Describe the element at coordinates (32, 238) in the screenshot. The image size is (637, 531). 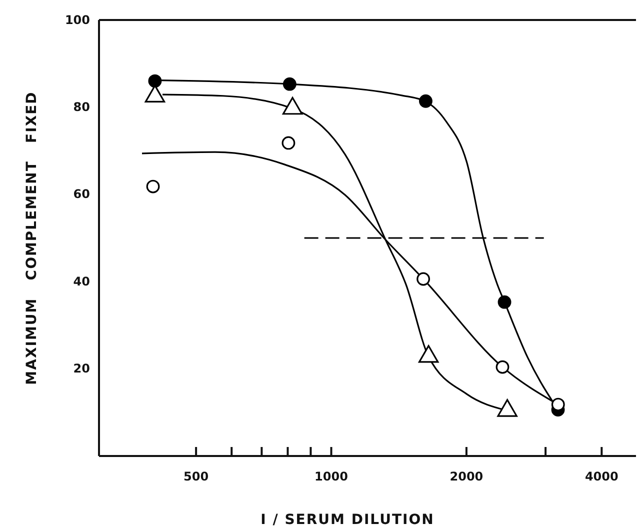
I see `y-axis-title: MAXIMUM COMPLEMENT FIXED` at that location.